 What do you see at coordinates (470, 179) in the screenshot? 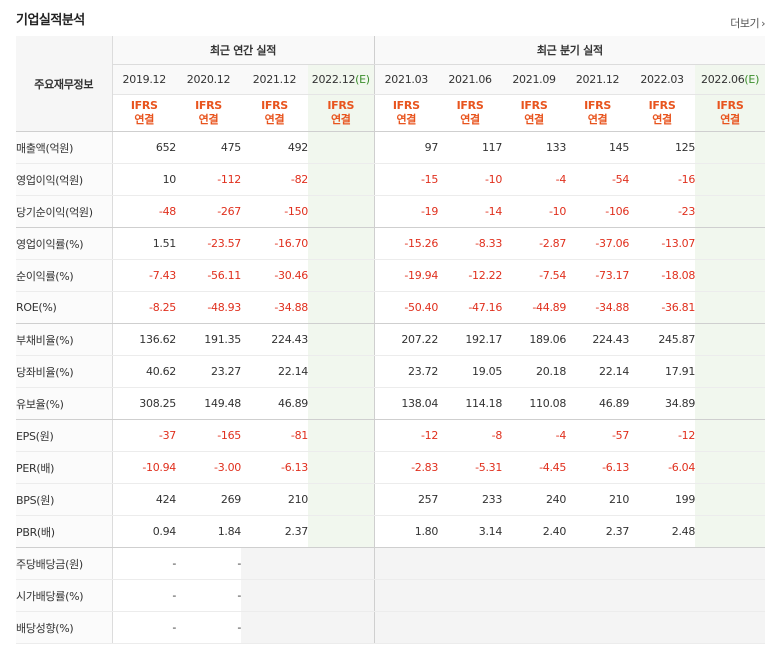
I see `table-cell: -10` at bounding box center [470, 179].